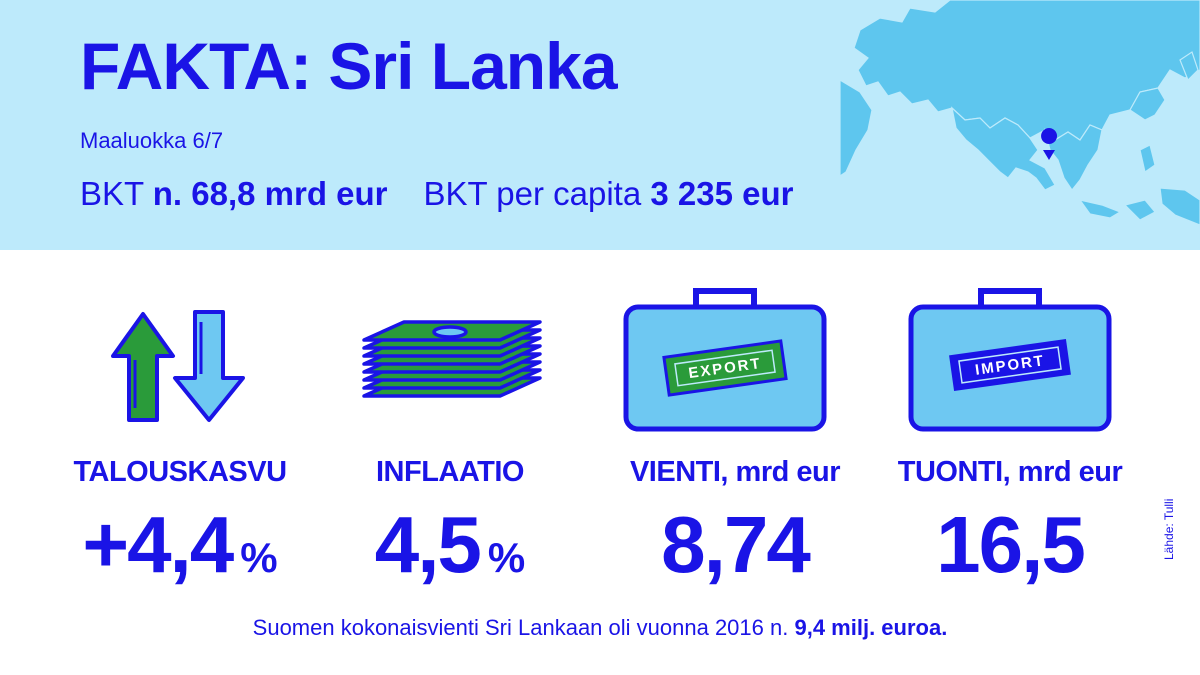  Describe the element at coordinates (259, 557) in the screenshot. I see `growth-unit: %` at that location.